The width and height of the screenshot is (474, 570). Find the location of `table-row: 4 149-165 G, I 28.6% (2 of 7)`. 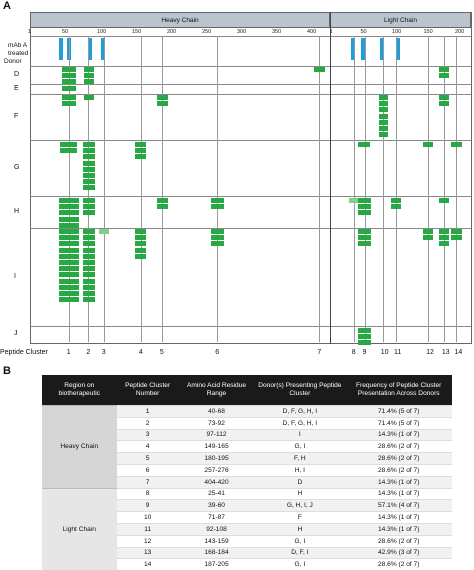

table-row: 4 149-165 G, I 28.6% (2 of 7) is located at coordinates (247, 446).